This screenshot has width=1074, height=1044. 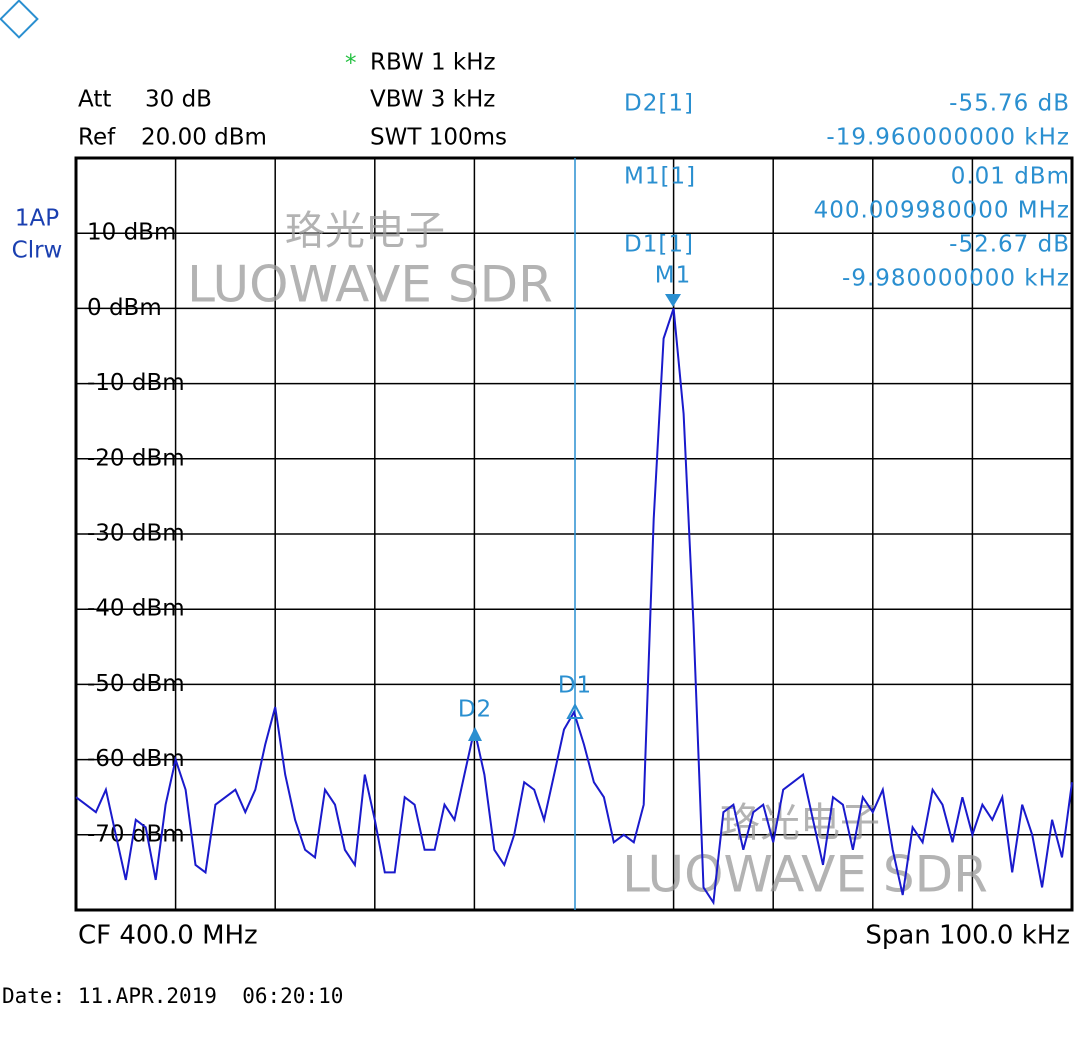 What do you see at coordinates (168, 936) in the screenshot?
I see `center-frequency: CF 400.0 MHz` at bounding box center [168, 936].